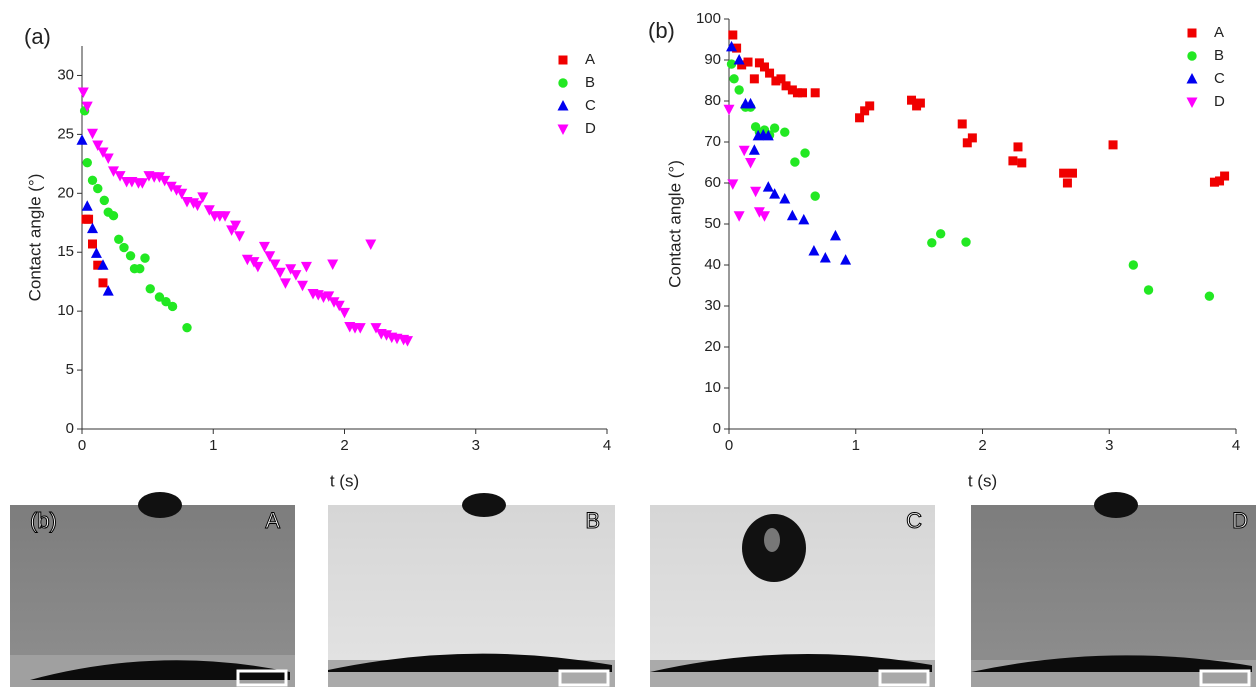 The height and width of the screenshot is (692, 1258). I want to click on legend-label: D, so click(1219, 101).